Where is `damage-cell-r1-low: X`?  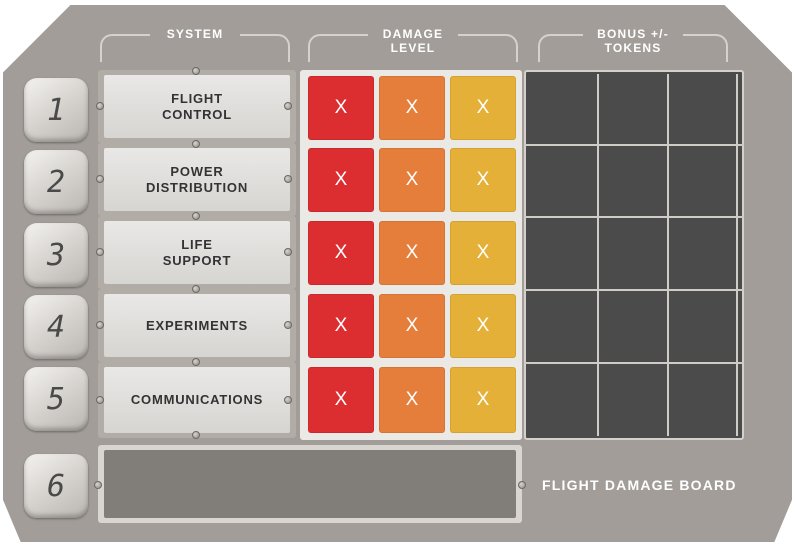 damage-cell-r1-low: X is located at coordinates (341, 108).